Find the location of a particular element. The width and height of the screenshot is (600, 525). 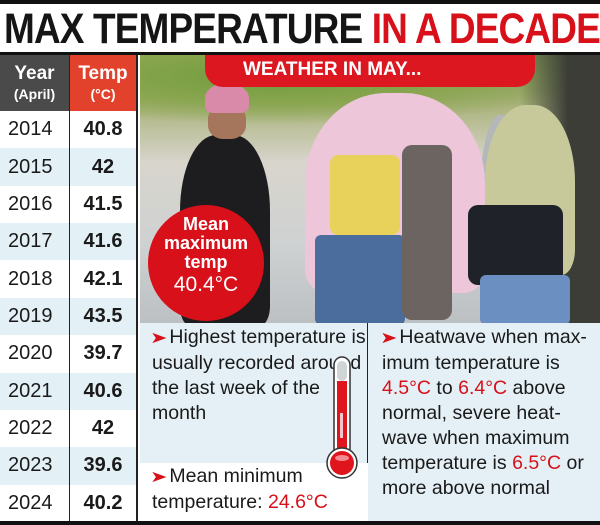

title-red: IN A DECADE is located at coordinates (485, 29).